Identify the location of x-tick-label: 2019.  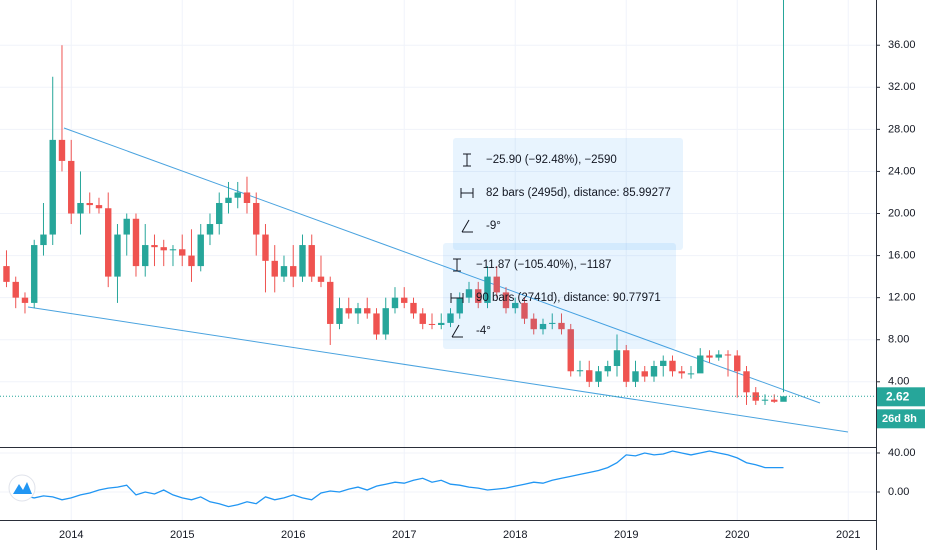
(626, 535).